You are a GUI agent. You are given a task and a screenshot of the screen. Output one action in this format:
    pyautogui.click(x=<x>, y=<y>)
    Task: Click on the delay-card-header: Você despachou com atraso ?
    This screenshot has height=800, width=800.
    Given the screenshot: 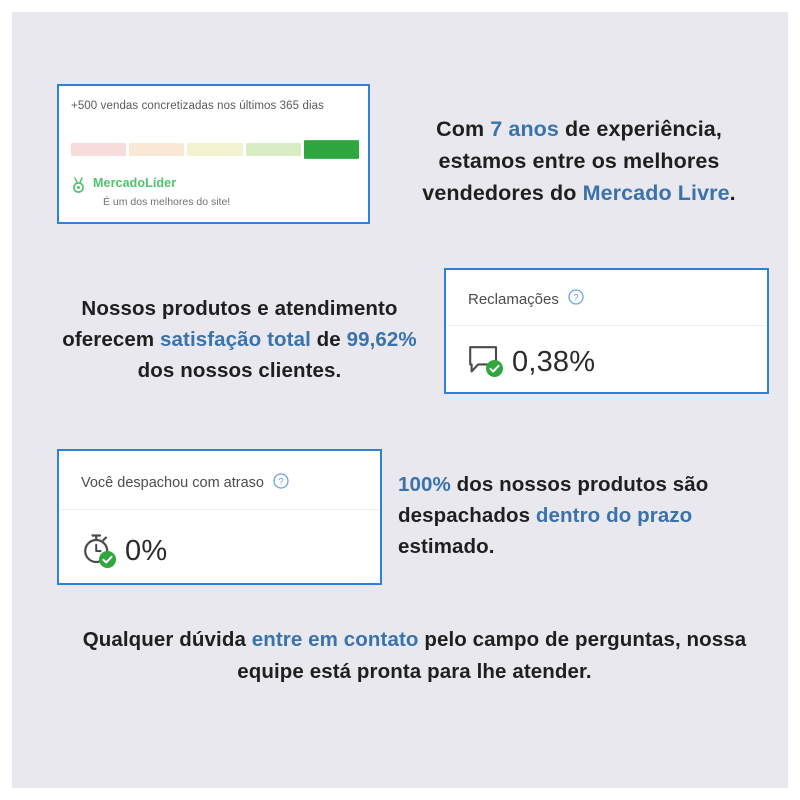 What is the action you would take?
    pyautogui.click(x=185, y=483)
    